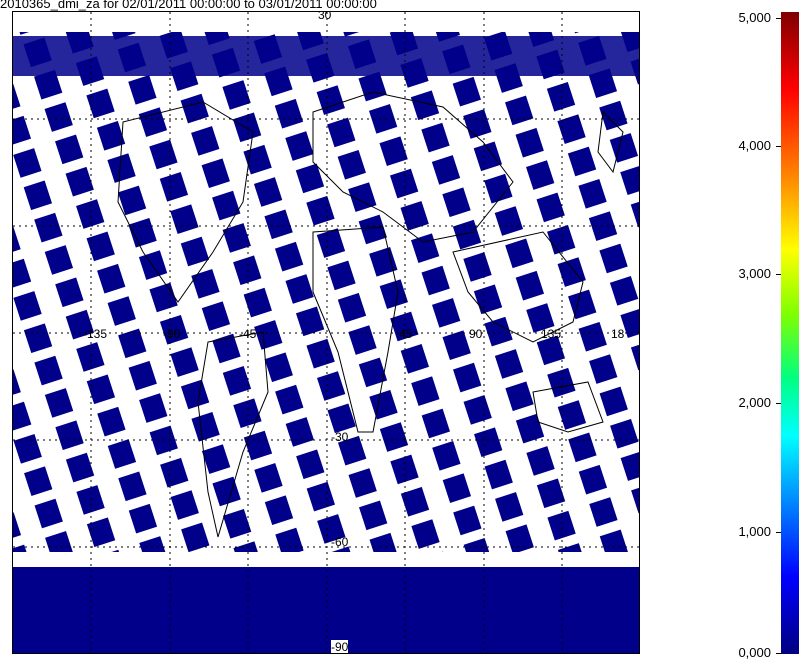 The image size is (801, 664). I want to click on colorbar-label-1000: 1,000, so click(754, 531).